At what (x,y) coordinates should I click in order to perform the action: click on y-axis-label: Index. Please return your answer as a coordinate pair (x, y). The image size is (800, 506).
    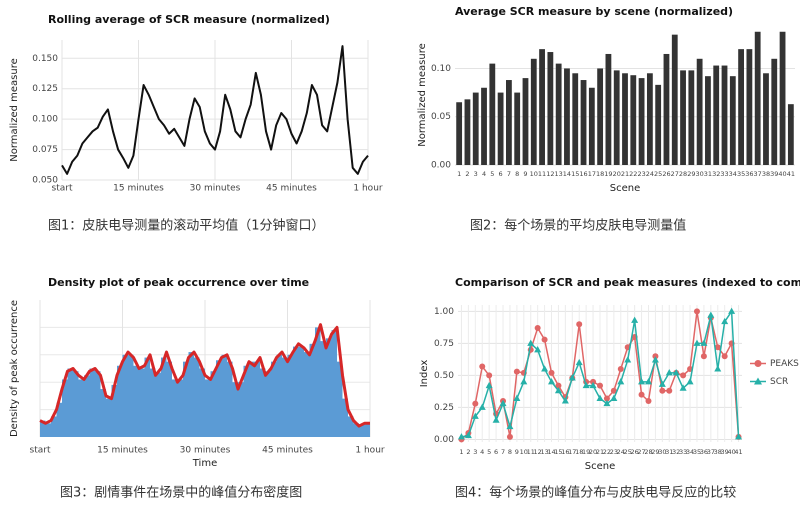
    Looking at the image, I should click on (424, 374).